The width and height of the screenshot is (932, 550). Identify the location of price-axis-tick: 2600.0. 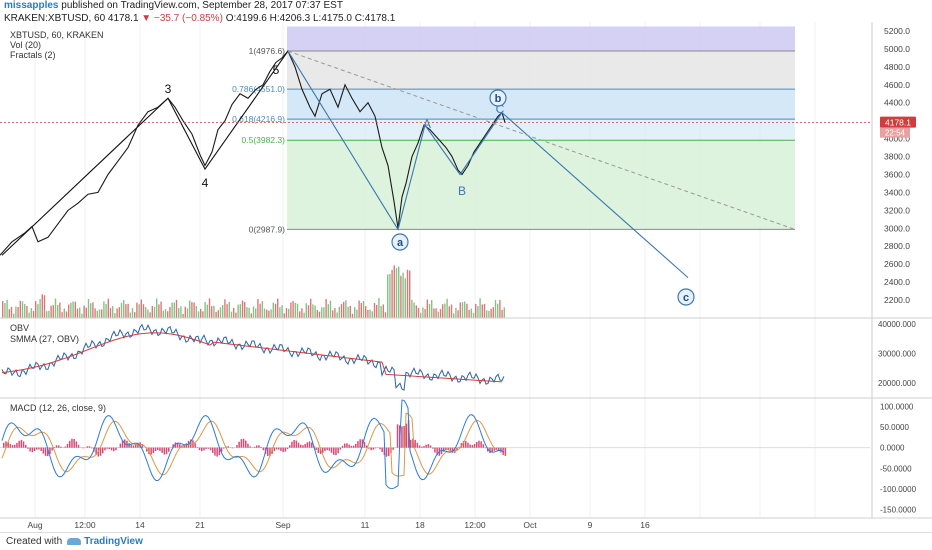
(897, 264).